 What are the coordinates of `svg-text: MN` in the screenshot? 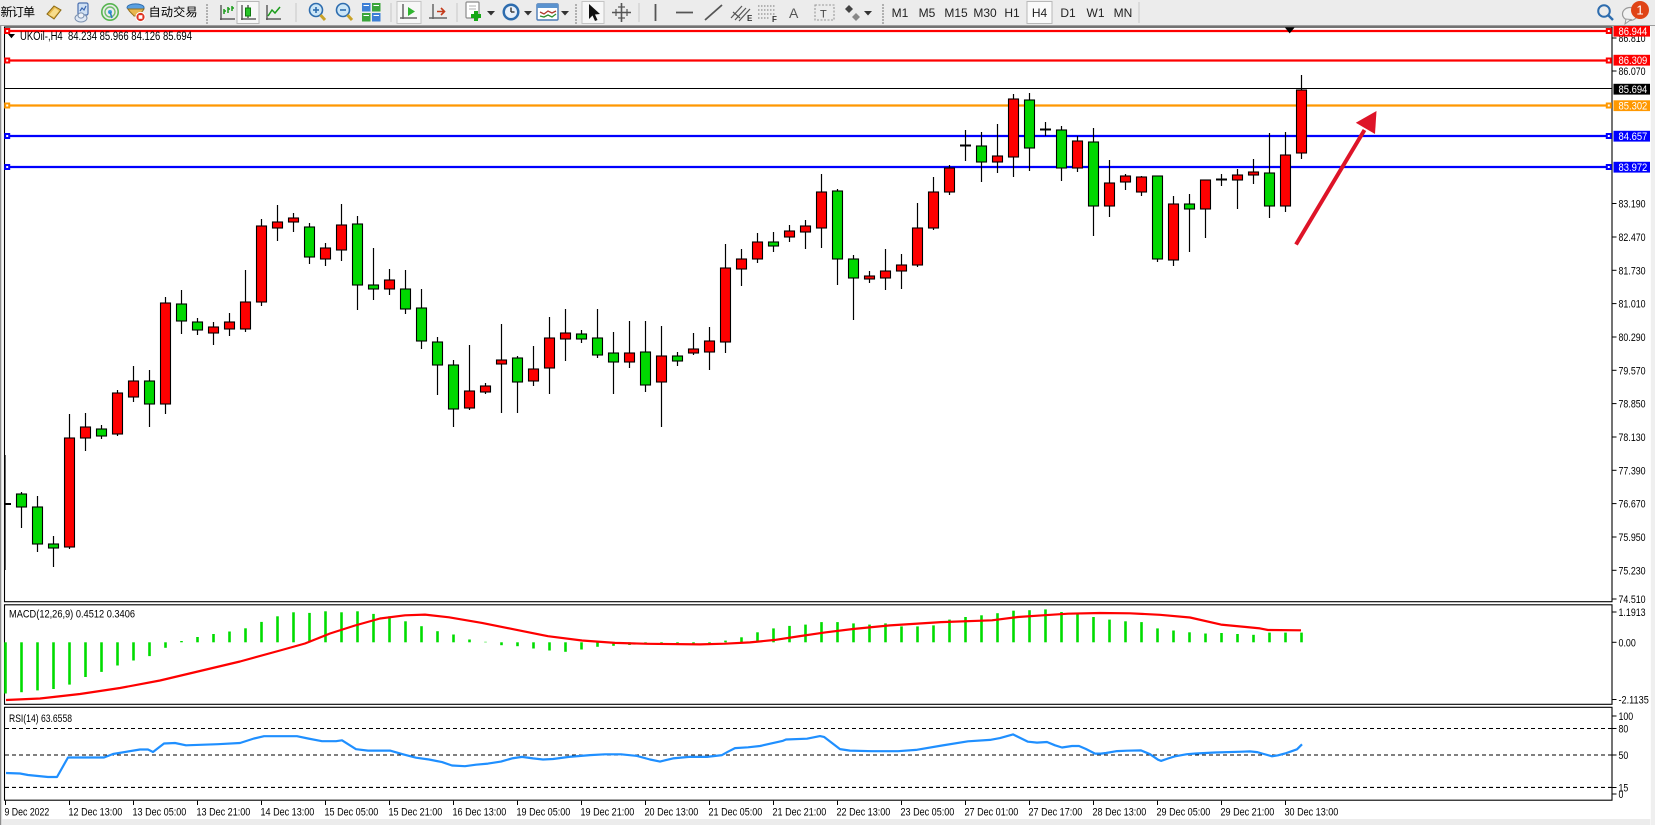 It's located at (1123, 13).